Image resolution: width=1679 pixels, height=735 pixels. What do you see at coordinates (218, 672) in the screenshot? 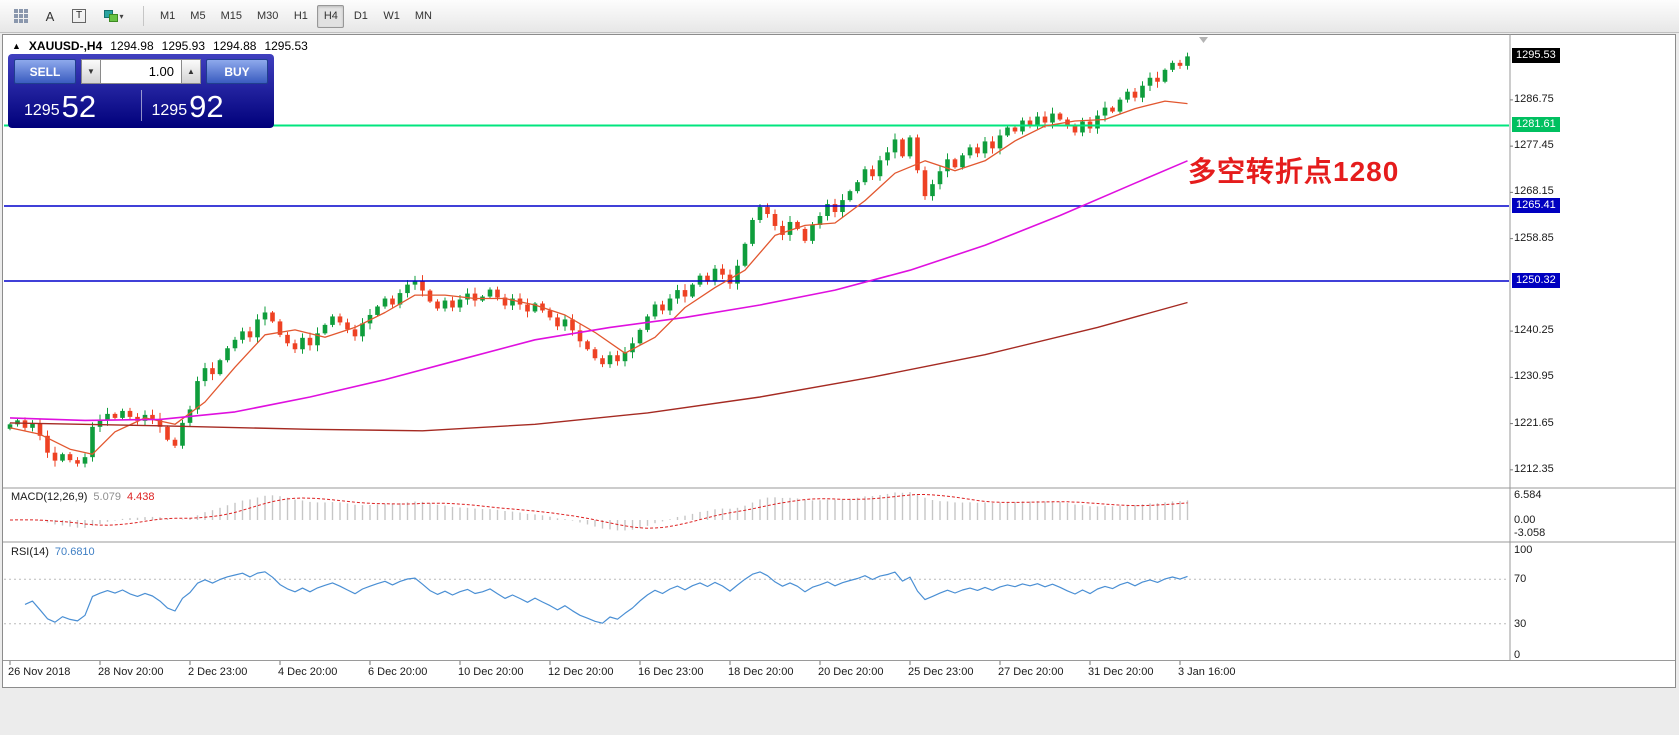
I see `time-axis-label: 2 Dec 23:00` at bounding box center [218, 672].